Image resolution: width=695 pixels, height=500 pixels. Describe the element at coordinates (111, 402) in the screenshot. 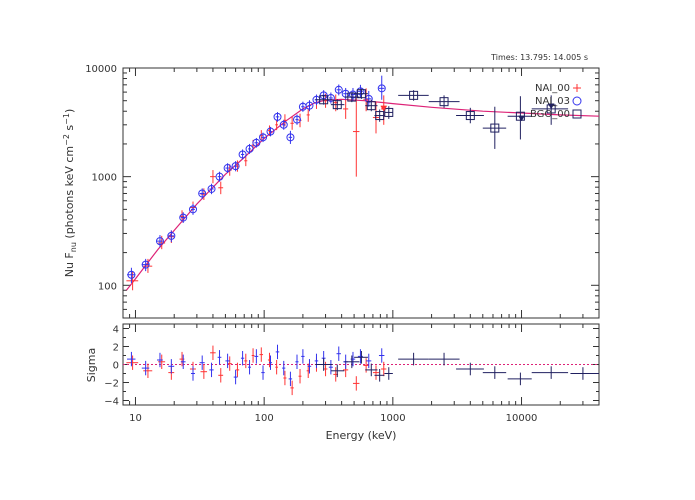

I see `residual-y-tick-label: −4` at that location.